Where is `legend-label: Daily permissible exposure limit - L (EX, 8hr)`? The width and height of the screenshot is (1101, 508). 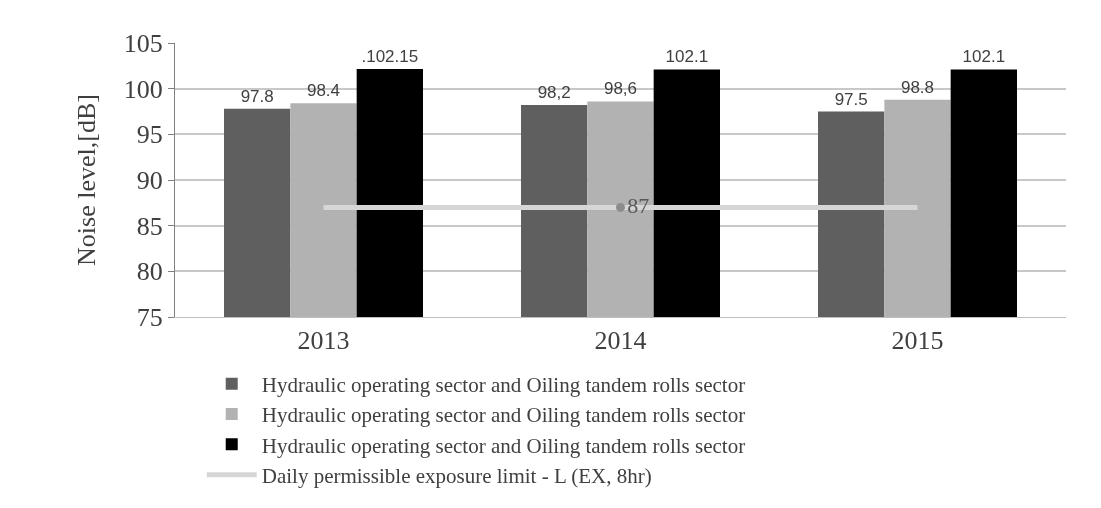
legend-label: Daily permissible exposure limit - L (EX, 8hr) is located at coordinates (456, 475).